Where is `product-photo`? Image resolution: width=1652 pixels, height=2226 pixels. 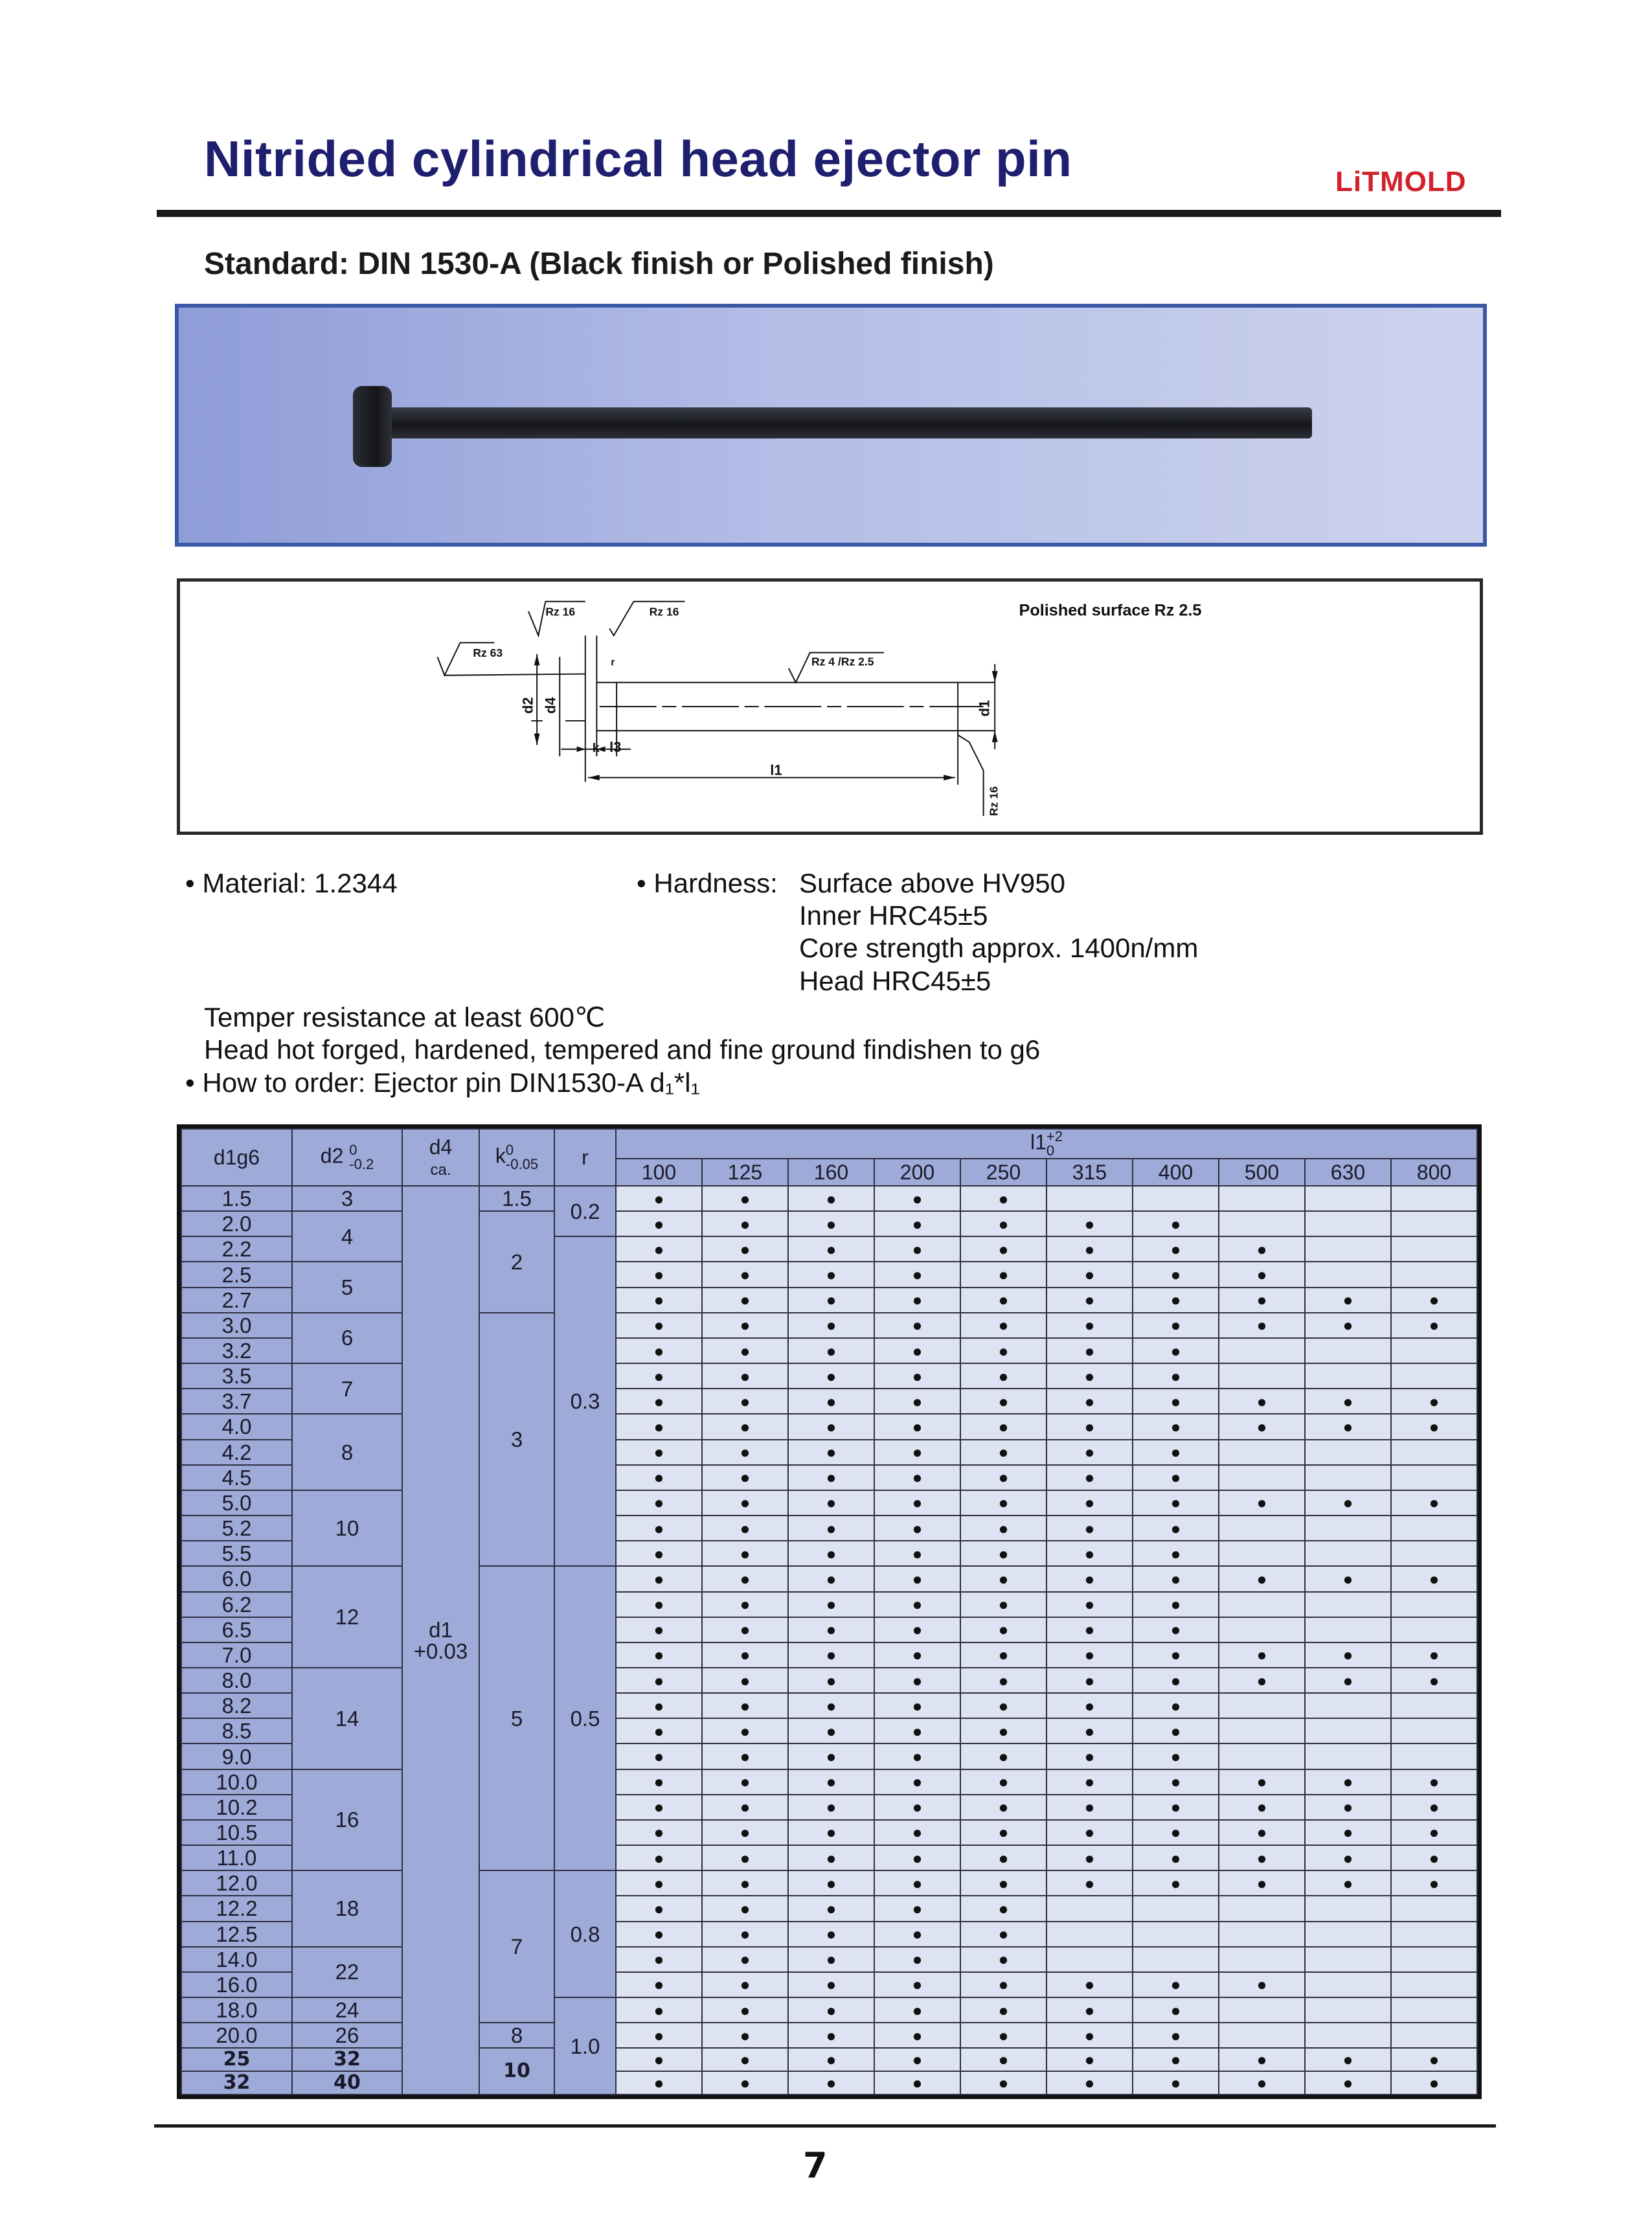 product-photo is located at coordinates (831, 425).